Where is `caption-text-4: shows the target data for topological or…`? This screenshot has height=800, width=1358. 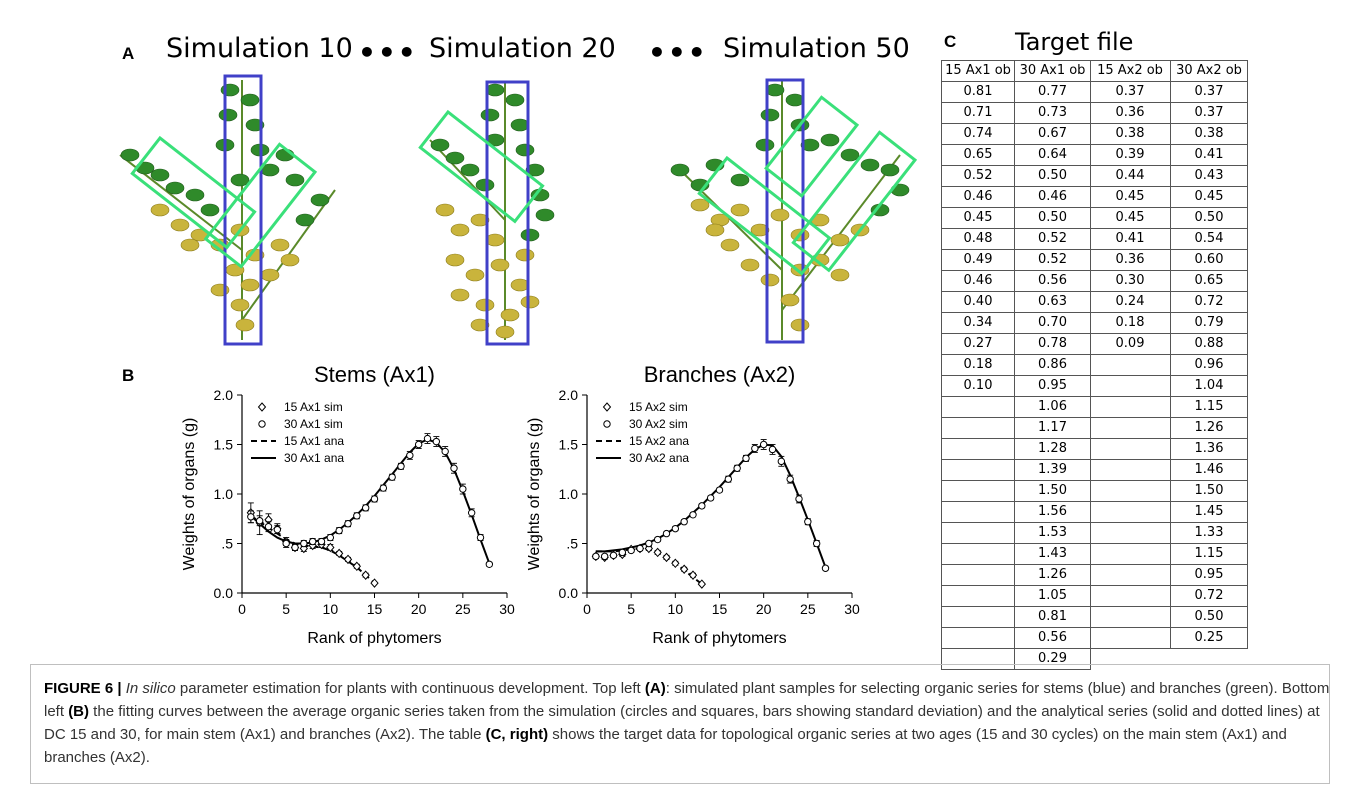 caption-text-4: shows the target data for topological or… is located at coordinates (665, 746).